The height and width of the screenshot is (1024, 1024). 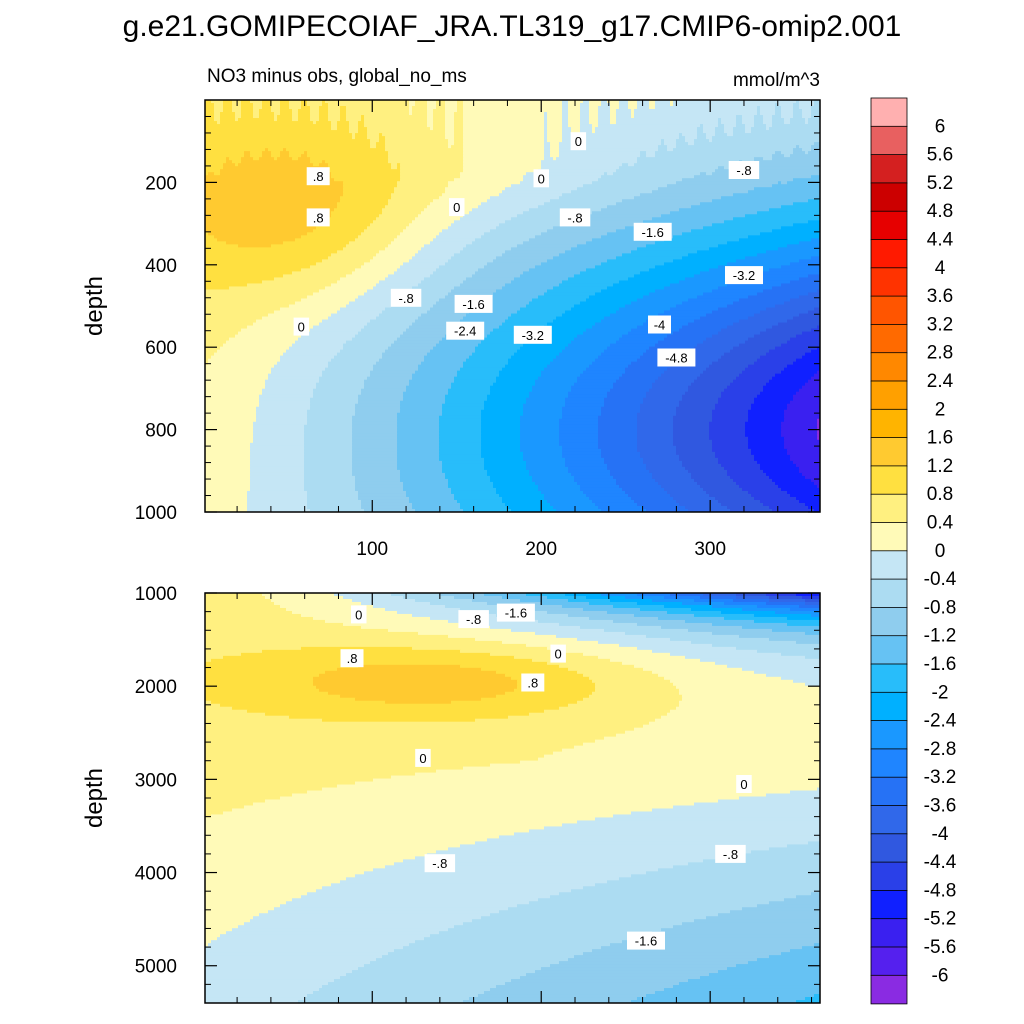 I want to click on y-tick-label: 2000, so click(x=156, y=687).